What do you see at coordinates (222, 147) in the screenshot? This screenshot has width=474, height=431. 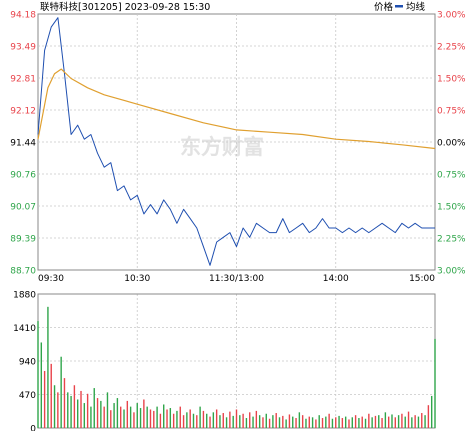 I see `watermark-text: 东方财富` at bounding box center [222, 147].